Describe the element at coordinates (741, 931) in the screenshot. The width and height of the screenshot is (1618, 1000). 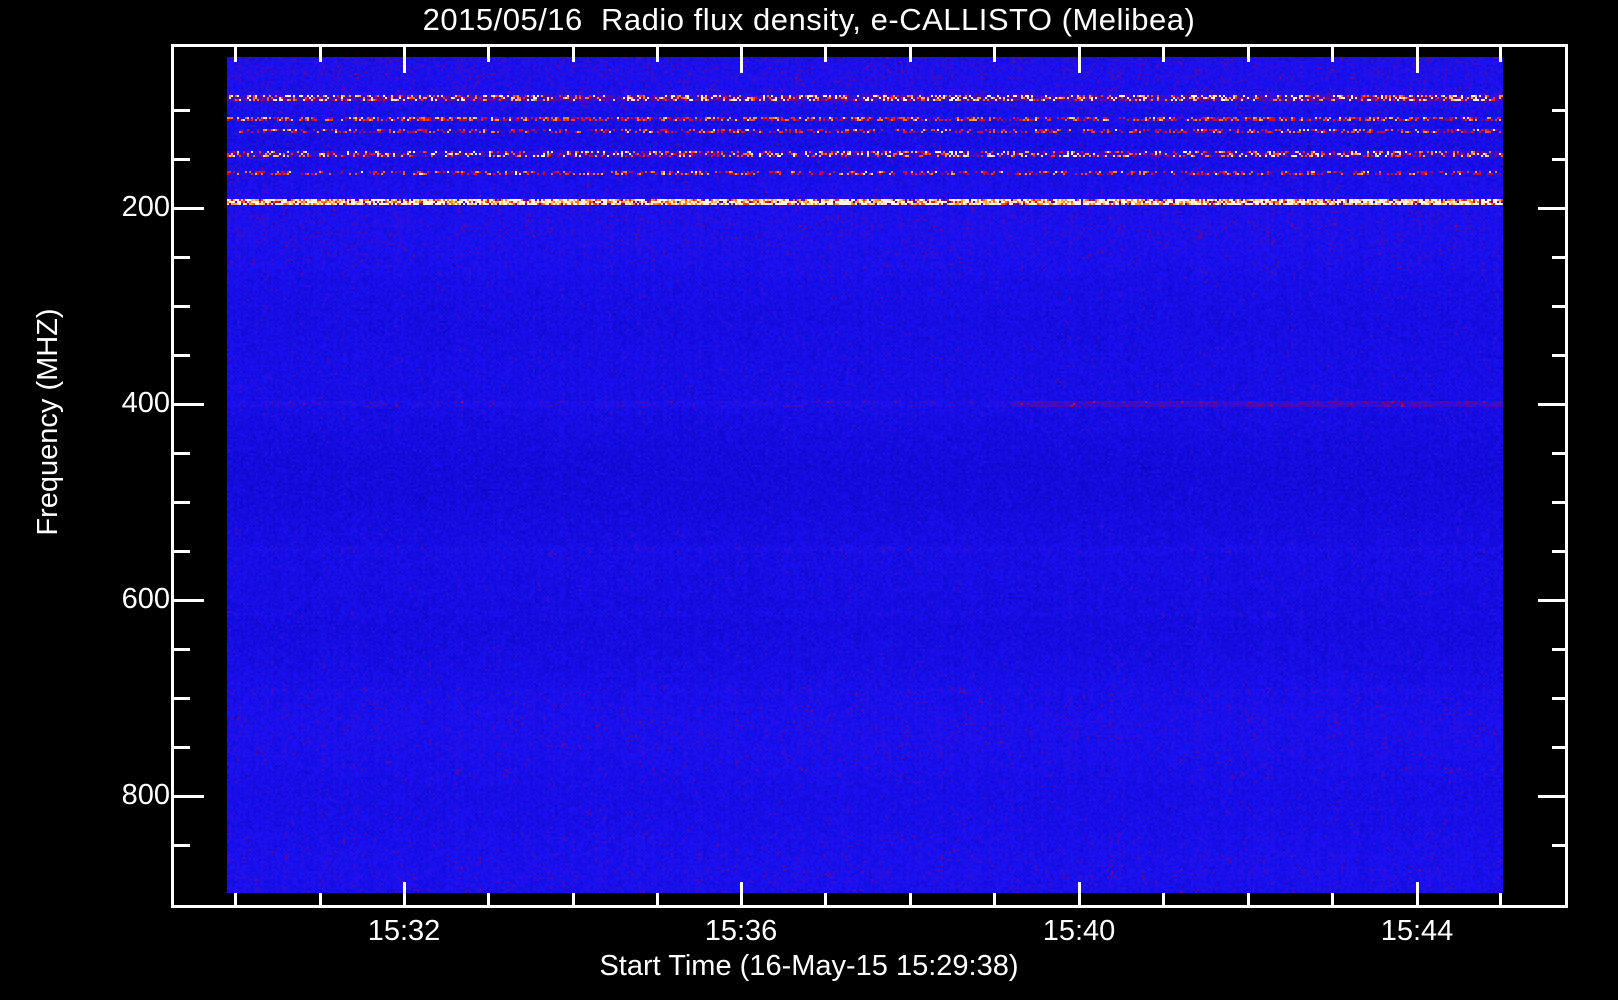
I see `x-tick-label: 15:36` at that location.